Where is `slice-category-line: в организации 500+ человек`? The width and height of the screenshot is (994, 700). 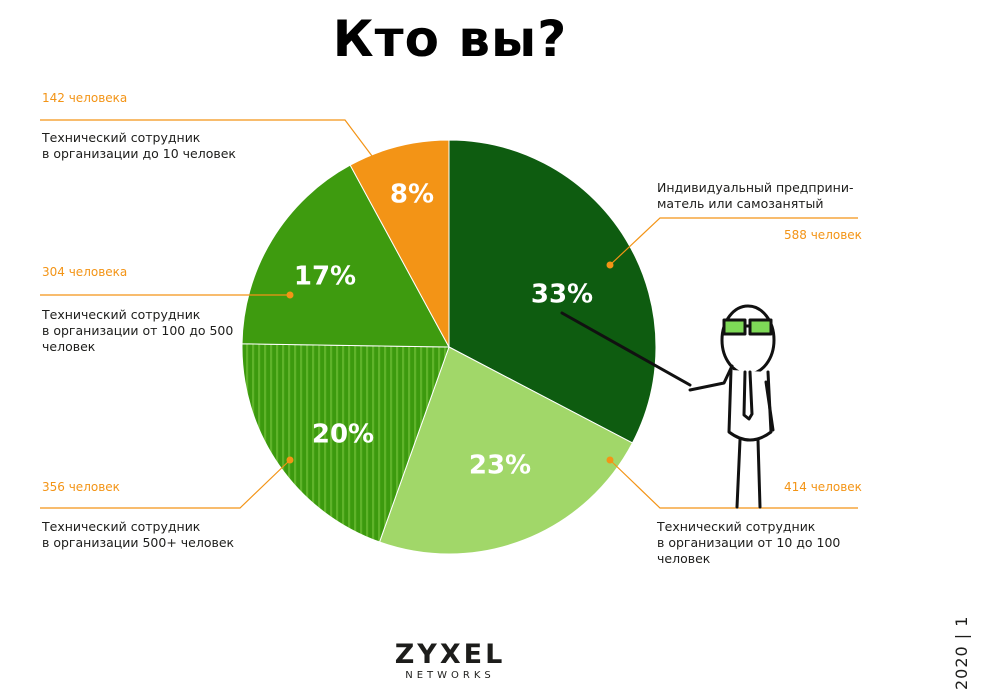 slice-category-line: в организации 500+ человек is located at coordinates (138, 542).